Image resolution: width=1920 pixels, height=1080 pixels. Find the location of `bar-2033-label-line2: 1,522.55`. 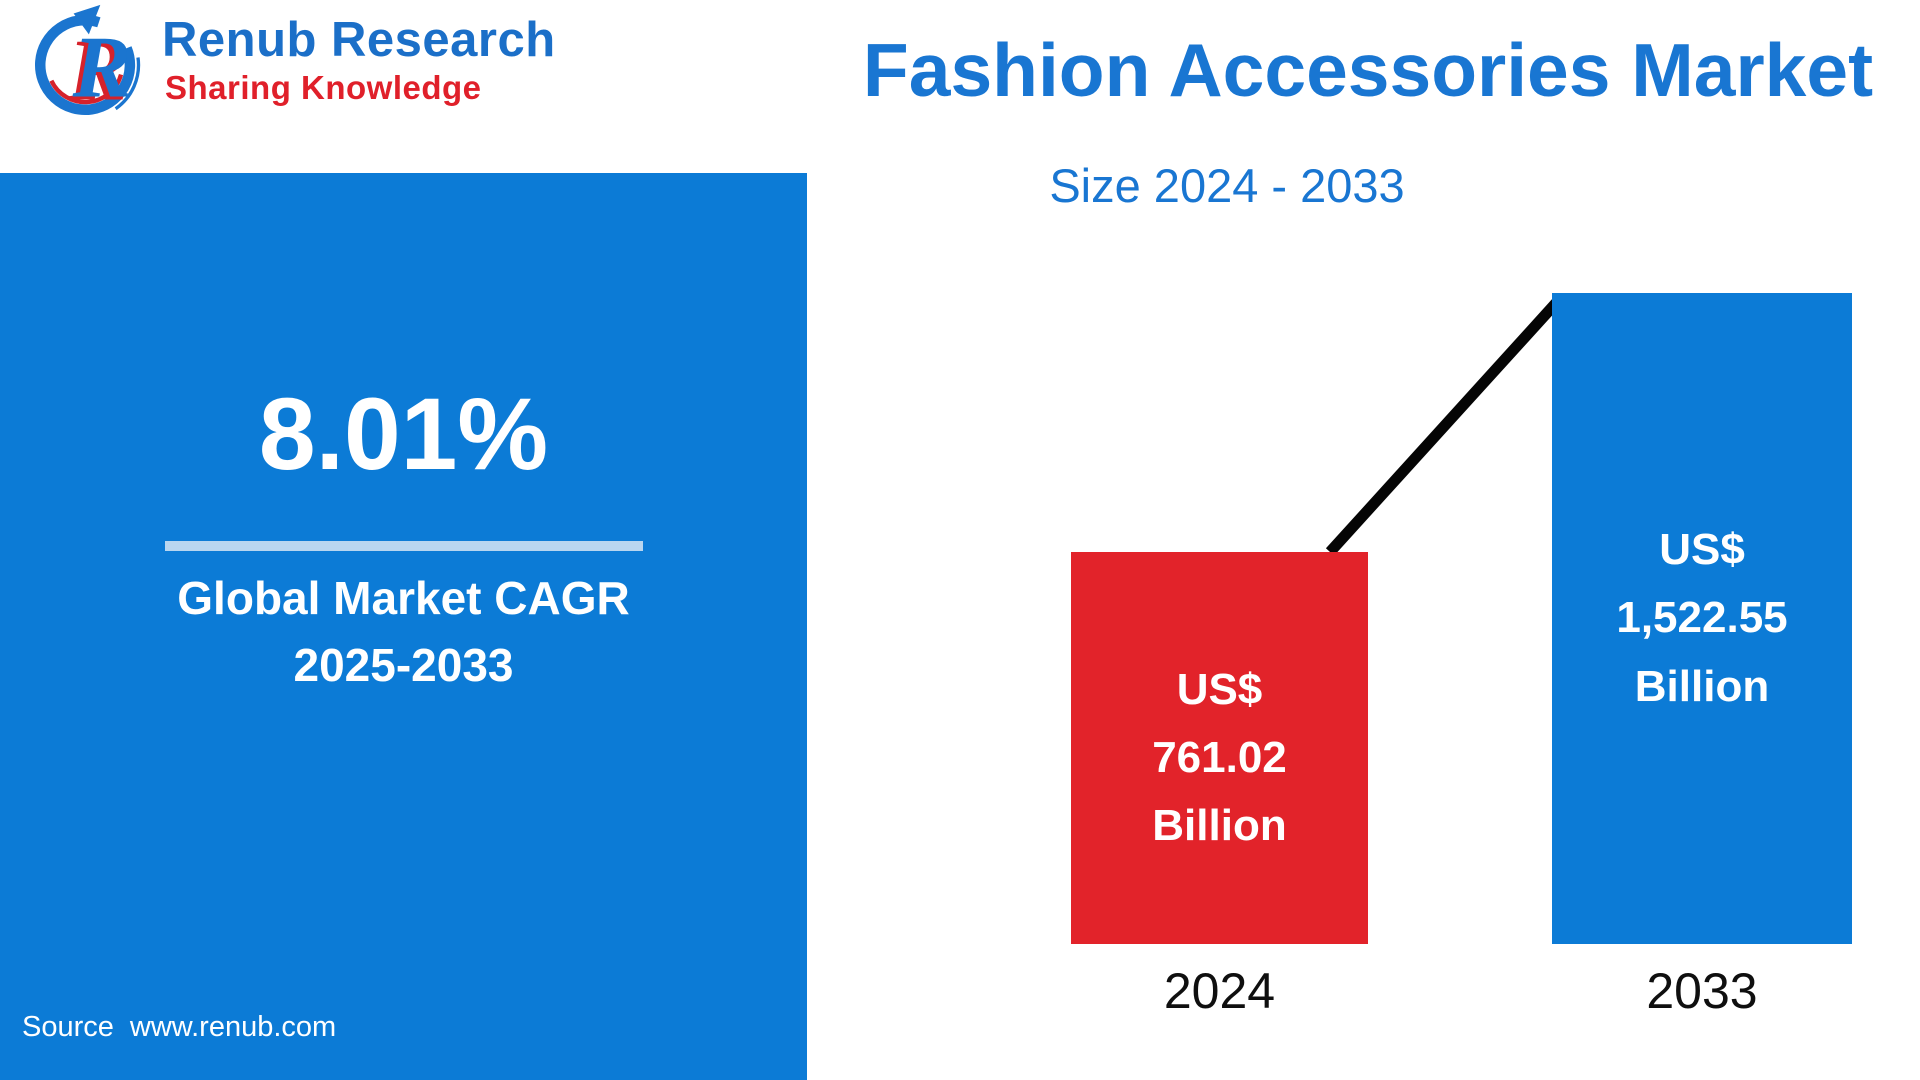

bar-2033-label-line2: 1,522.55 is located at coordinates (1702, 618).